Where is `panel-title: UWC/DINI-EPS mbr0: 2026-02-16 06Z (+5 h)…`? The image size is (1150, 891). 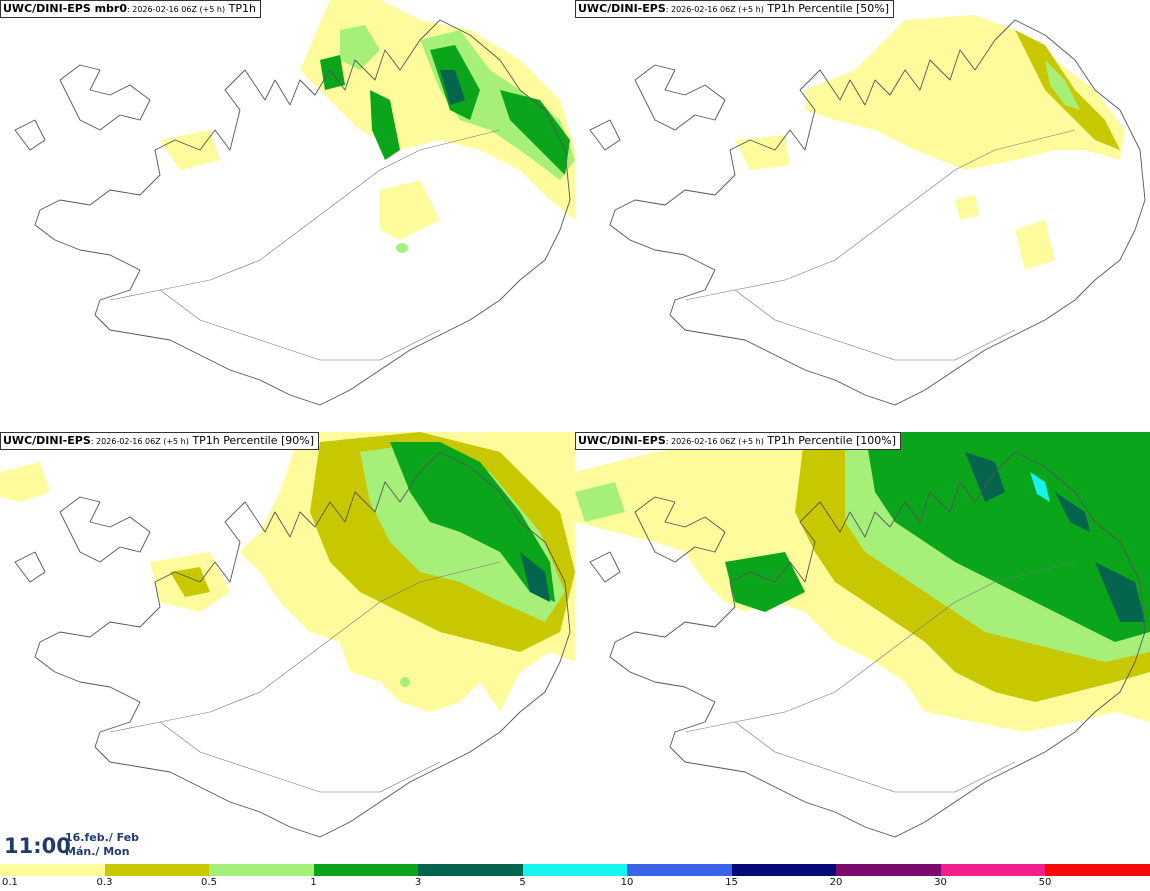 panel-title: UWC/DINI-EPS mbr0: 2026-02-16 06Z (+5 h)… is located at coordinates (130, 9).